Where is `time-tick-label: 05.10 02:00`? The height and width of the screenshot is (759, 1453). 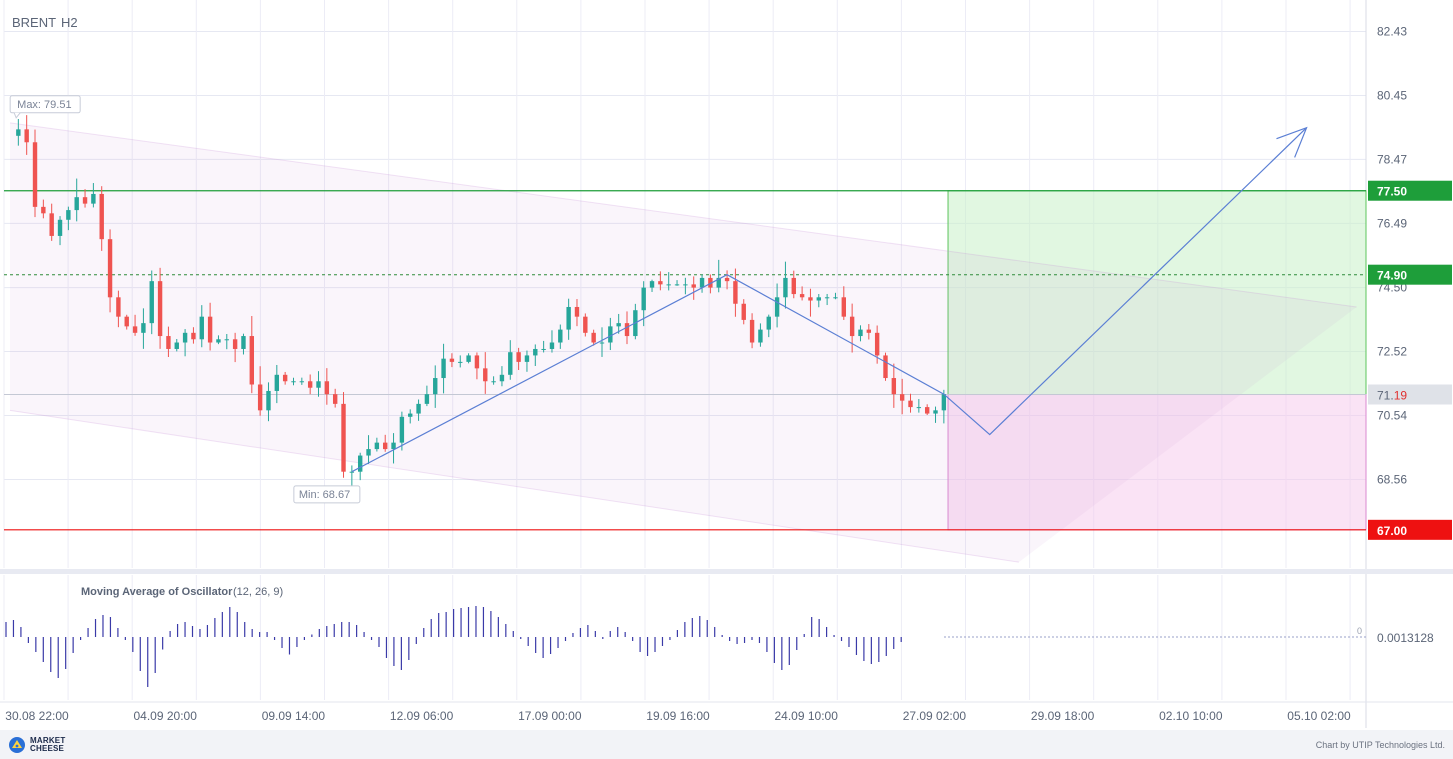 time-tick-label: 05.10 02:00 is located at coordinates (1319, 716).